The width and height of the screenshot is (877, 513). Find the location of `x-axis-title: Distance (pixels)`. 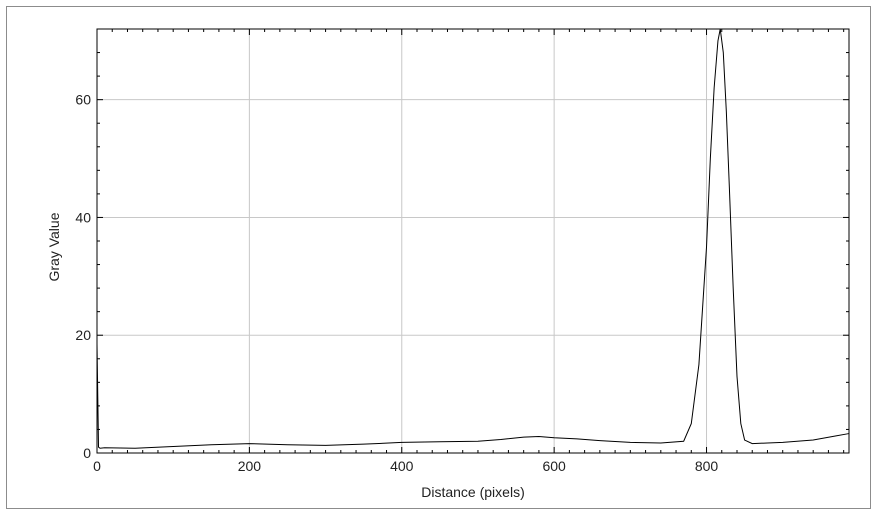

x-axis-title: Distance (pixels) is located at coordinates (472, 492).